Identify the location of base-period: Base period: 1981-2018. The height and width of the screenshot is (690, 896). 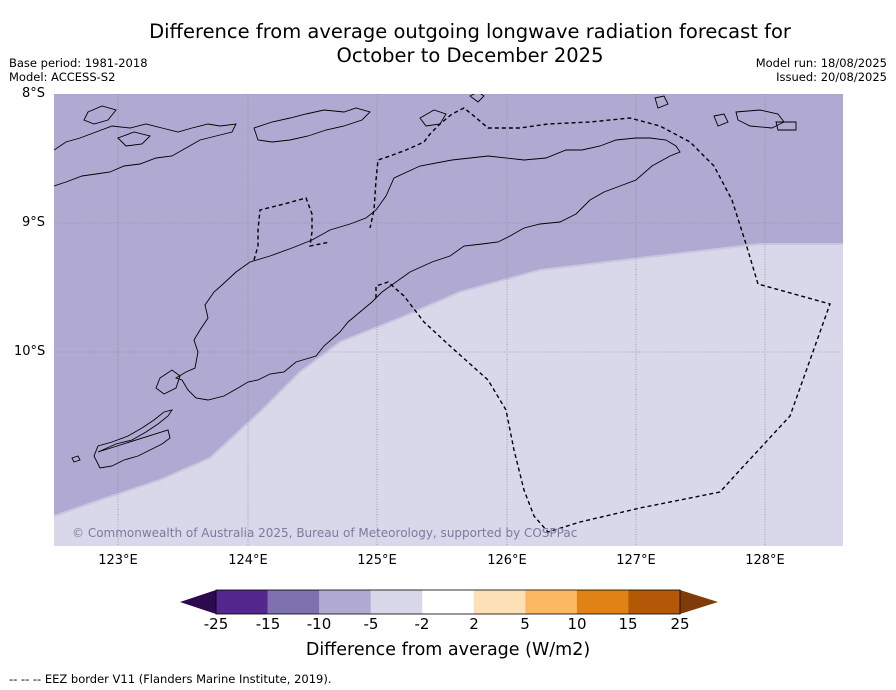
(78, 63).